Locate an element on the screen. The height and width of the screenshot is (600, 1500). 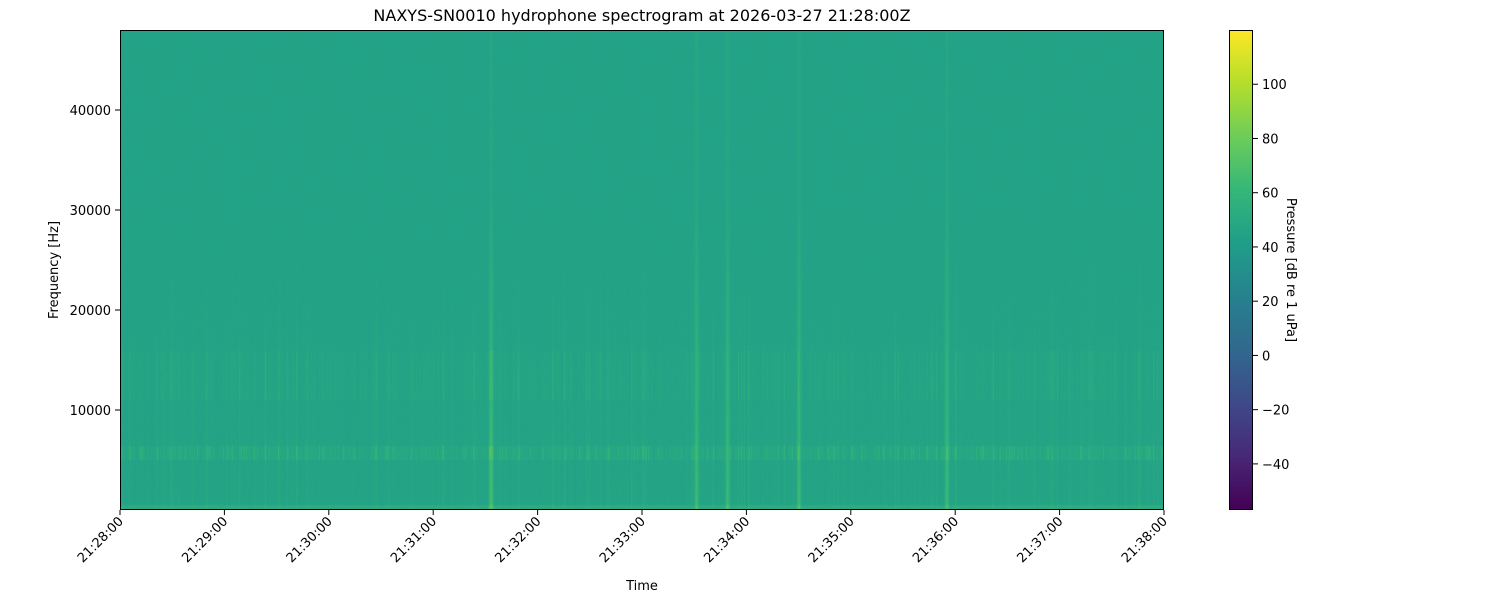
y-tick-label: 40000 is located at coordinates (90, 111).